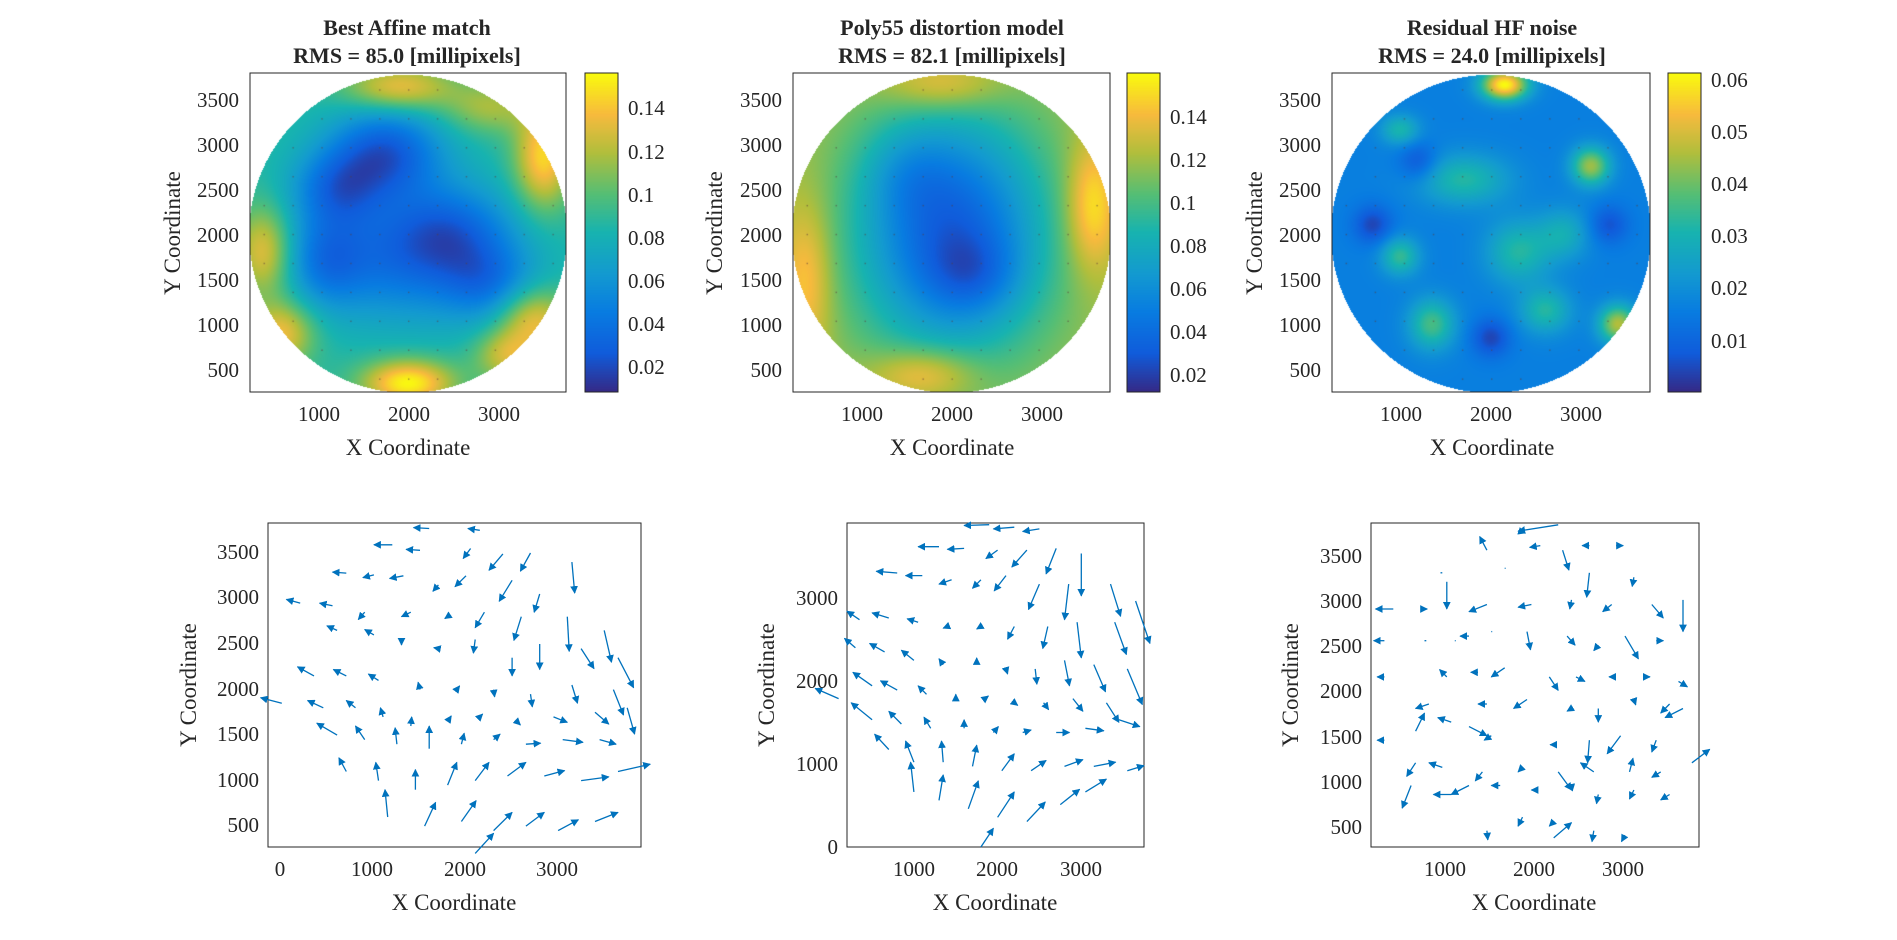 The image size is (1897, 940). I want to click on quiver-2-x-ticks: 1000 2000 3000, so click(997, 869).